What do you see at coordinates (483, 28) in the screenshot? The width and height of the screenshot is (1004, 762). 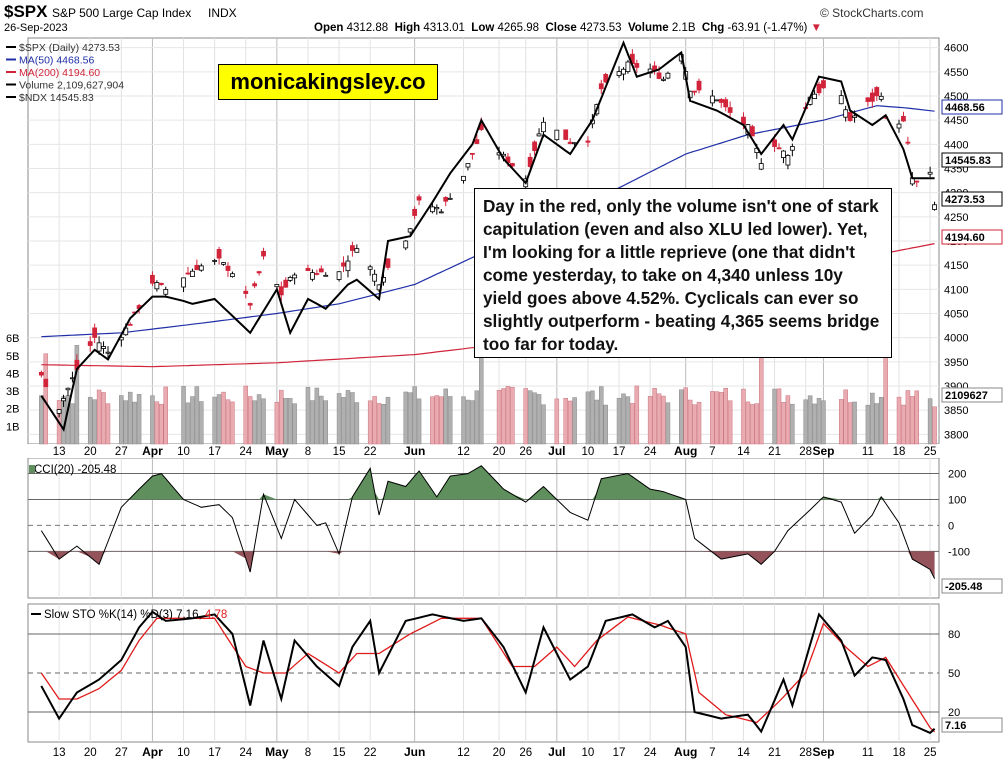 I see `low-label: Low` at bounding box center [483, 28].